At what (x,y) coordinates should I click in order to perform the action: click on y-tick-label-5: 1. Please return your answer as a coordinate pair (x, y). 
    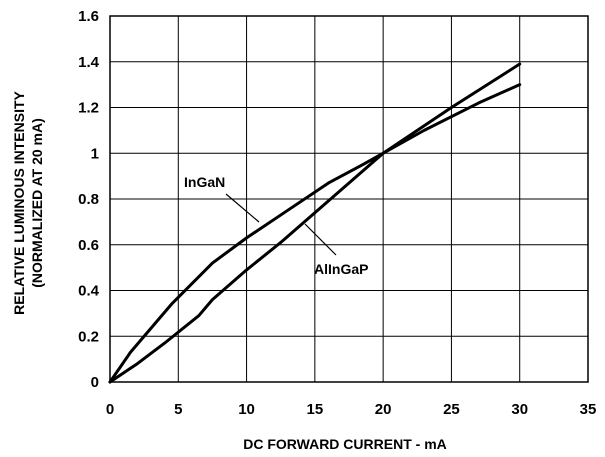
    Looking at the image, I should click on (95, 153).